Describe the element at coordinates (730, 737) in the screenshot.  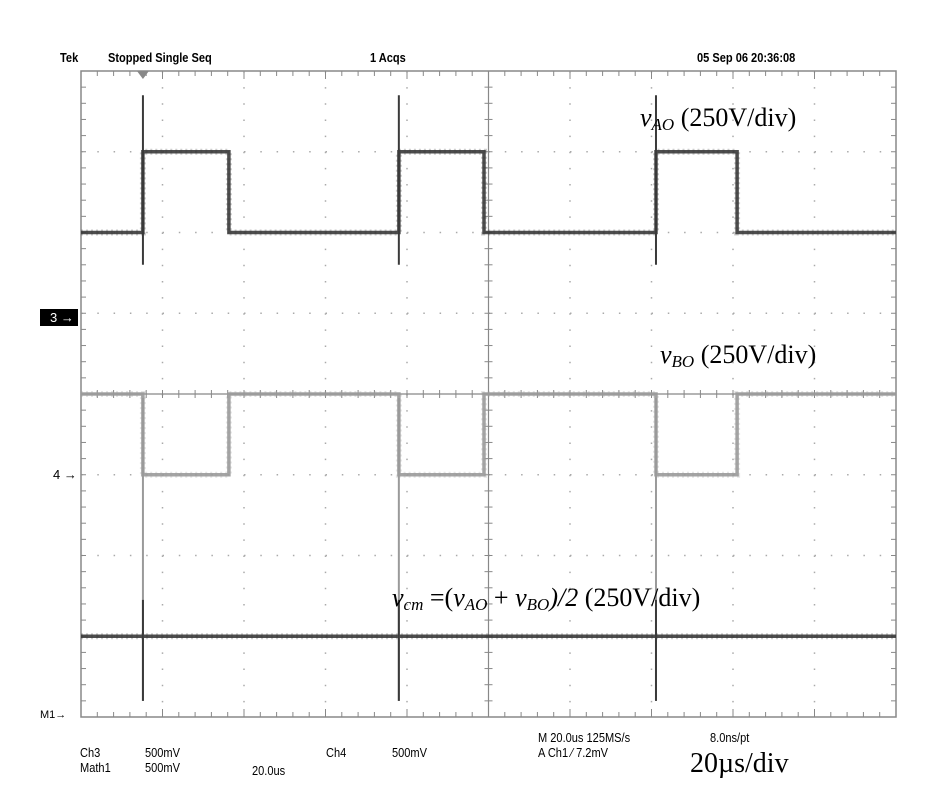
I see `resolution-readout: 8.0ns/pt` at that location.